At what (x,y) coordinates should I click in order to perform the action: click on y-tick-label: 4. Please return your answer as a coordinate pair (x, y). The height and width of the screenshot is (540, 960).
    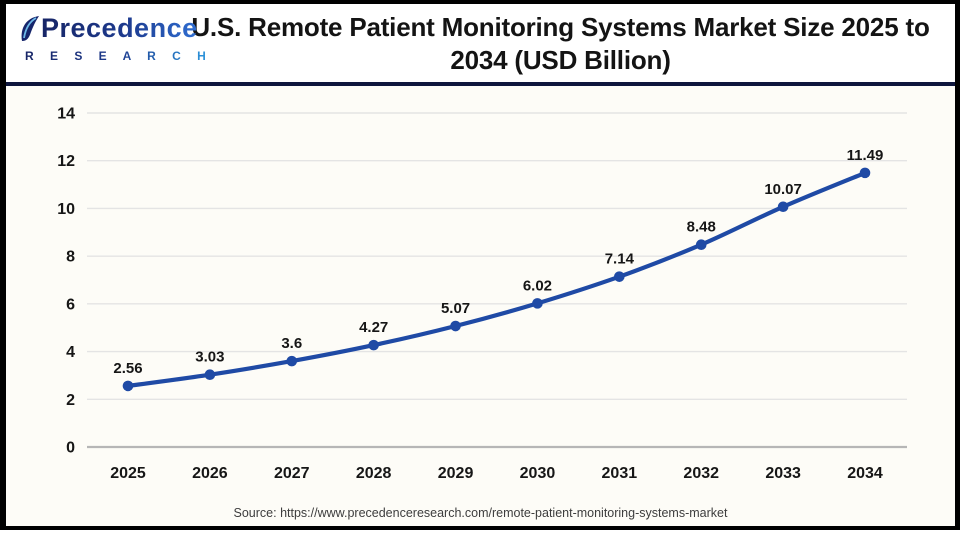
    Looking at the image, I should click on (70, 352).